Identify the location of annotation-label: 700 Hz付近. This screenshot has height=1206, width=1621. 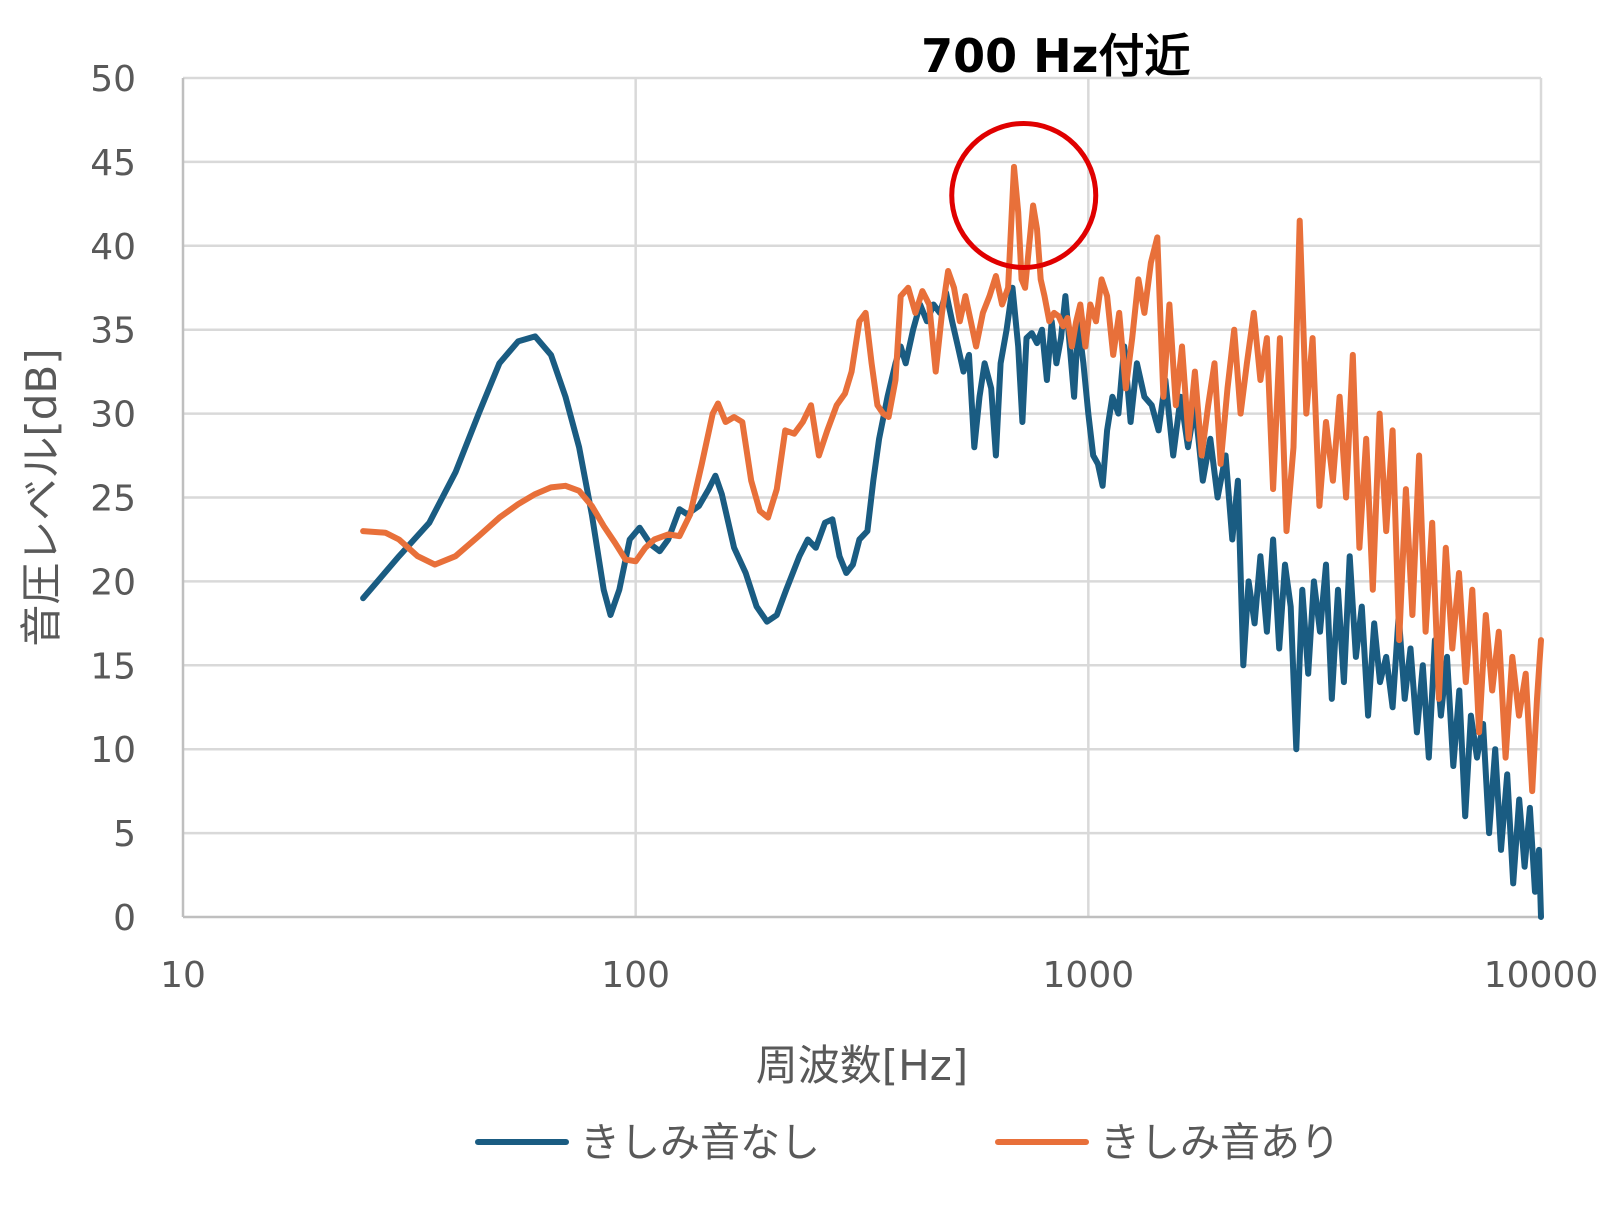
(1055, 56).